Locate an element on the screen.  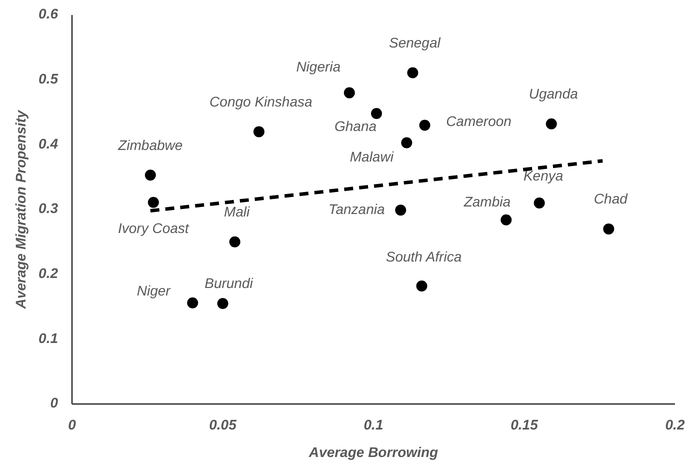
x-axis-title: Average Borrowing is located at coordinates (373, 452).